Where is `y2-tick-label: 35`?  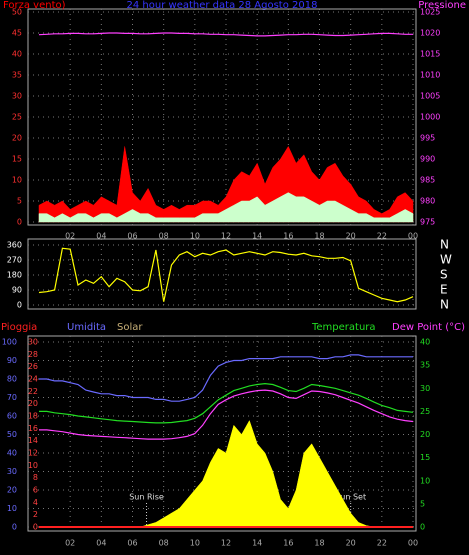
y2-tick-label: 35 is located at coordinates (425, 365).